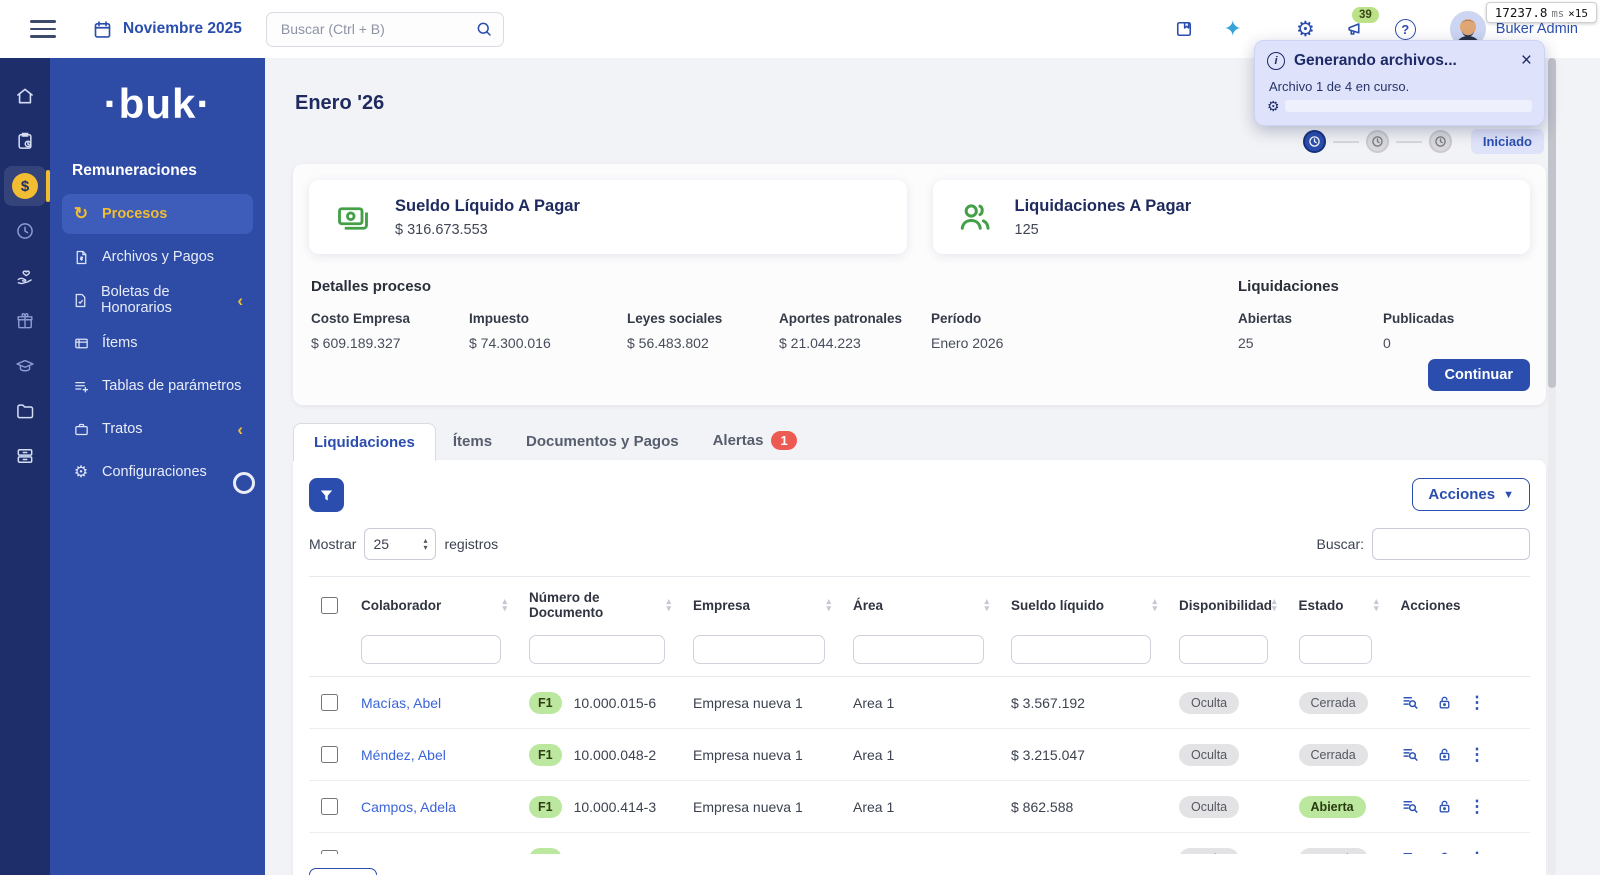 Image resolution: width=1600 pixels, height=893 pixels. I want to click on stat-card-liquidaciones: Liquidaciones A Pagar 125, so click(1231, 217).